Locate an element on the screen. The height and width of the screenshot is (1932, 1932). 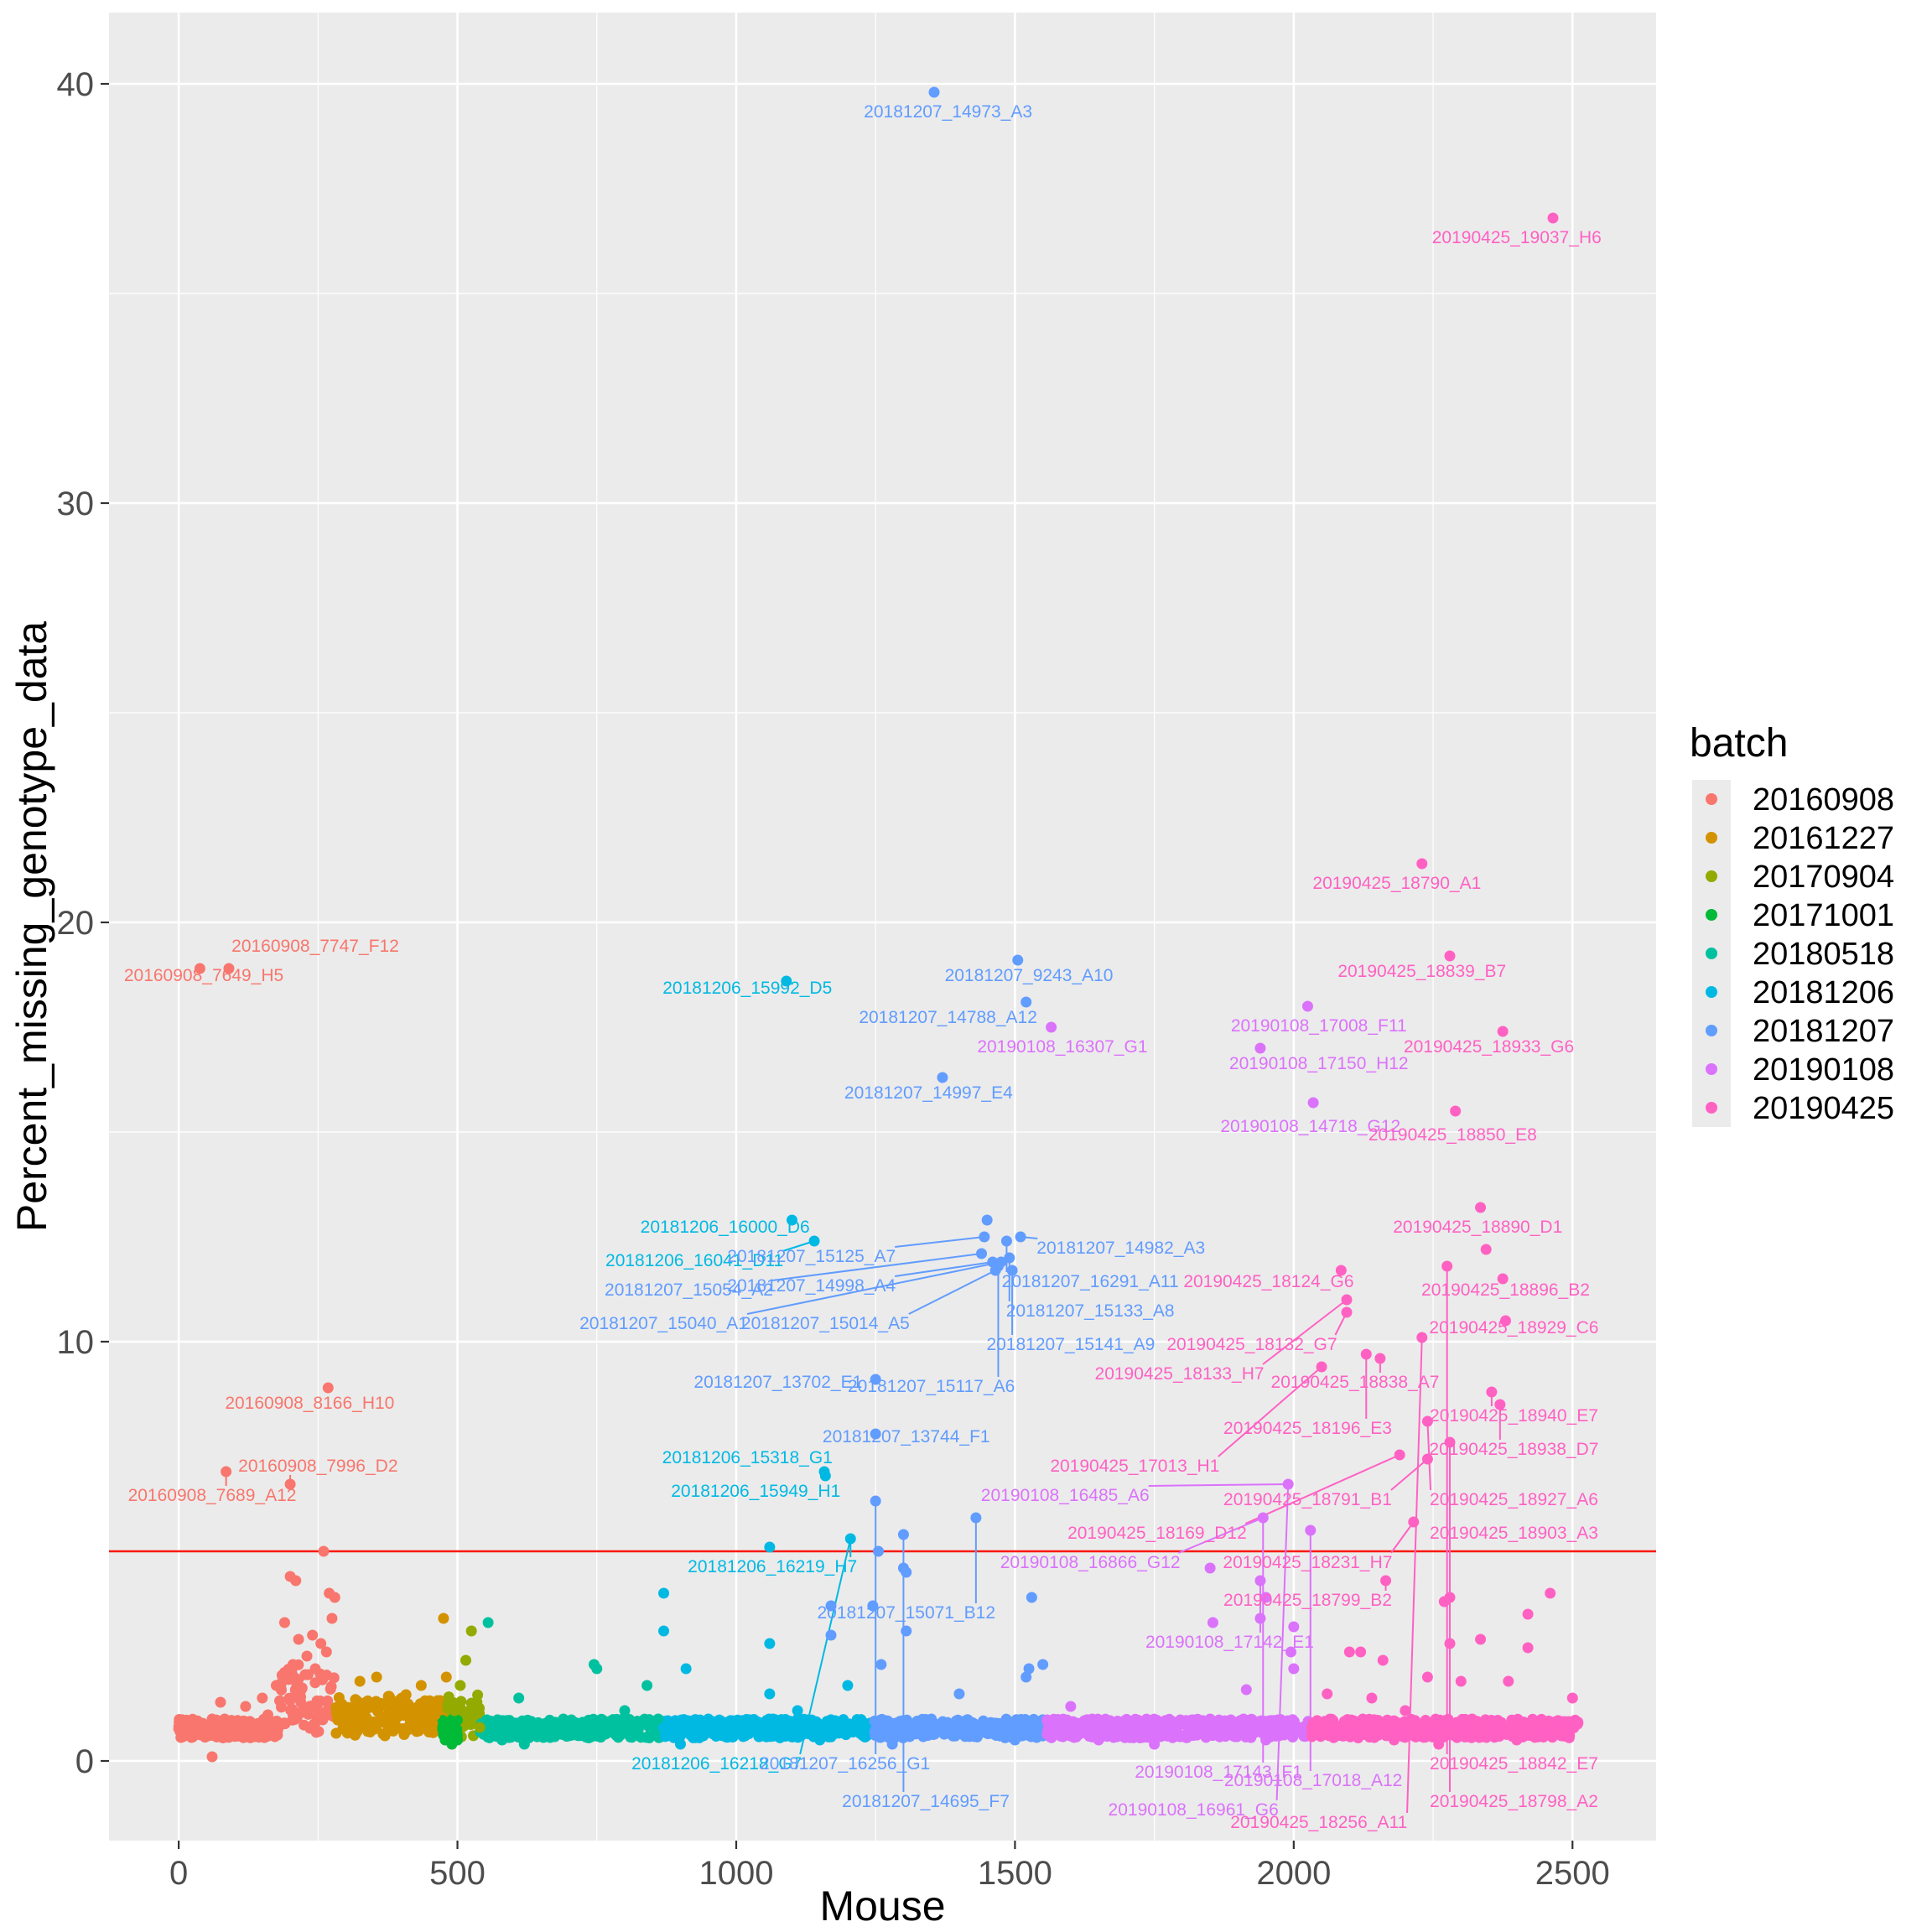
legend-title: batch is located at coordinates (1739, 743).